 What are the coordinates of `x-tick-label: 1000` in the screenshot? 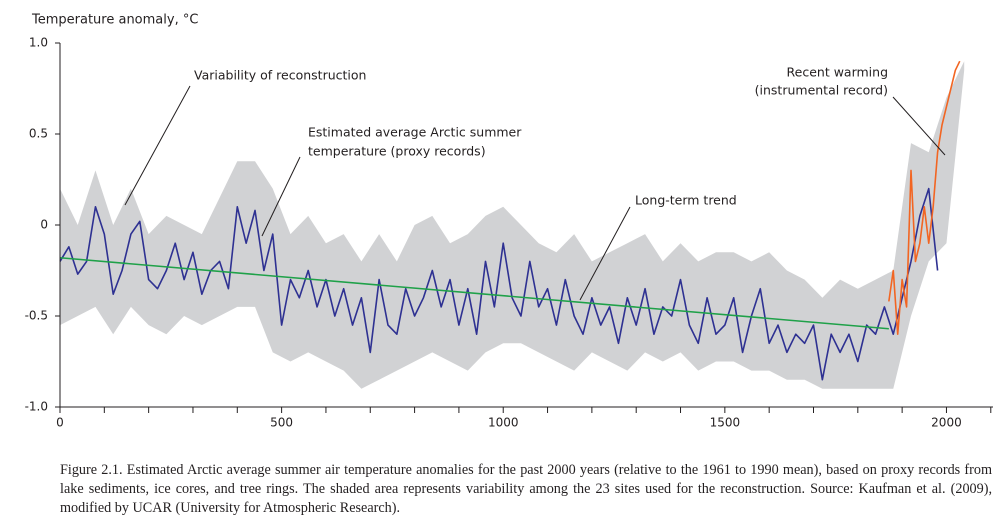 It's located at (503, 423).